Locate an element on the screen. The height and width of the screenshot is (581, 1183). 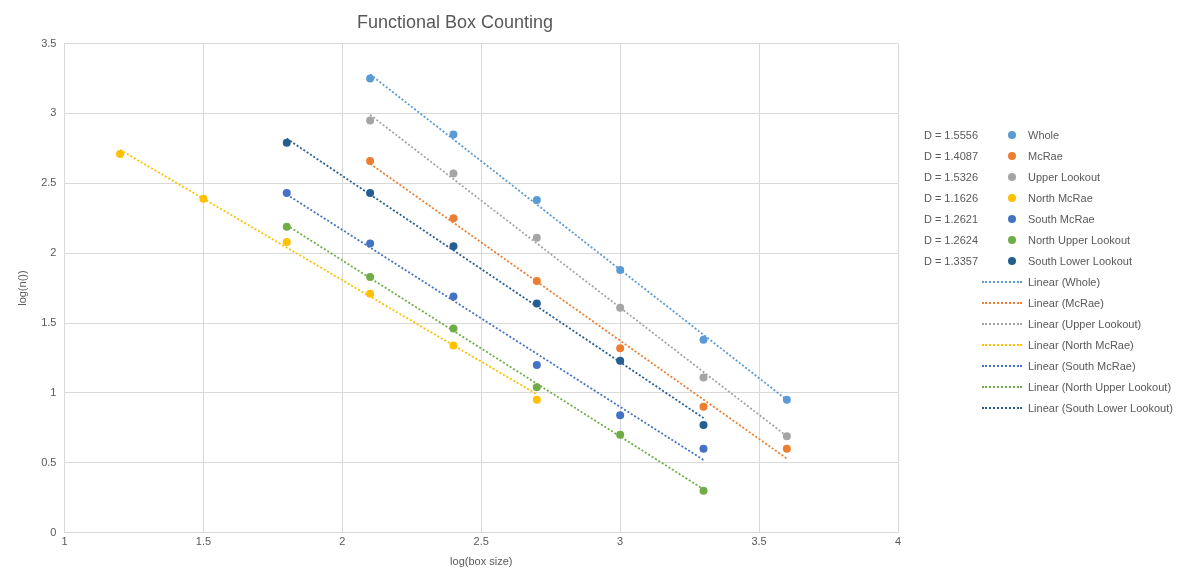
x-tick-label: 3.5 is located at coordinates (759, 541).